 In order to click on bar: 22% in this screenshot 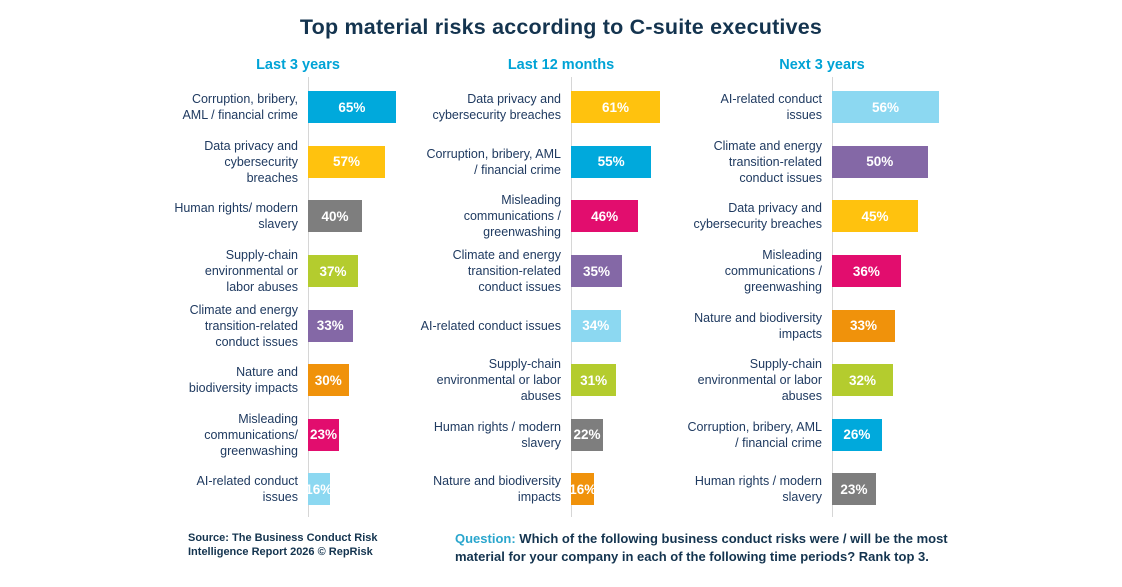, I will do `click(587, 434)`.